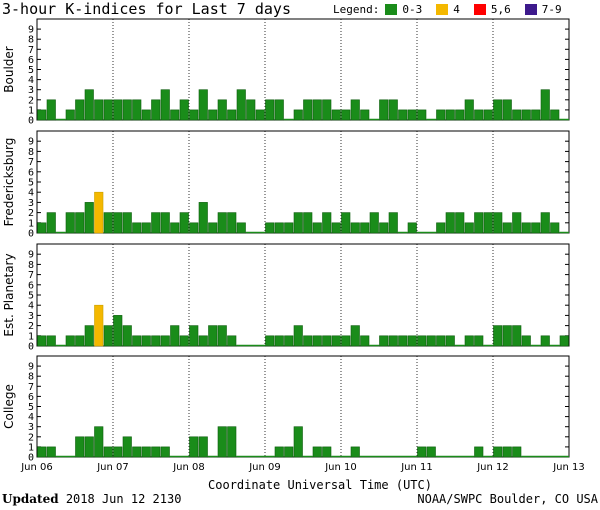 The height and width of the screenshot is (510, 600). I want to click on y-tick-label: 7, so click(31, 387).